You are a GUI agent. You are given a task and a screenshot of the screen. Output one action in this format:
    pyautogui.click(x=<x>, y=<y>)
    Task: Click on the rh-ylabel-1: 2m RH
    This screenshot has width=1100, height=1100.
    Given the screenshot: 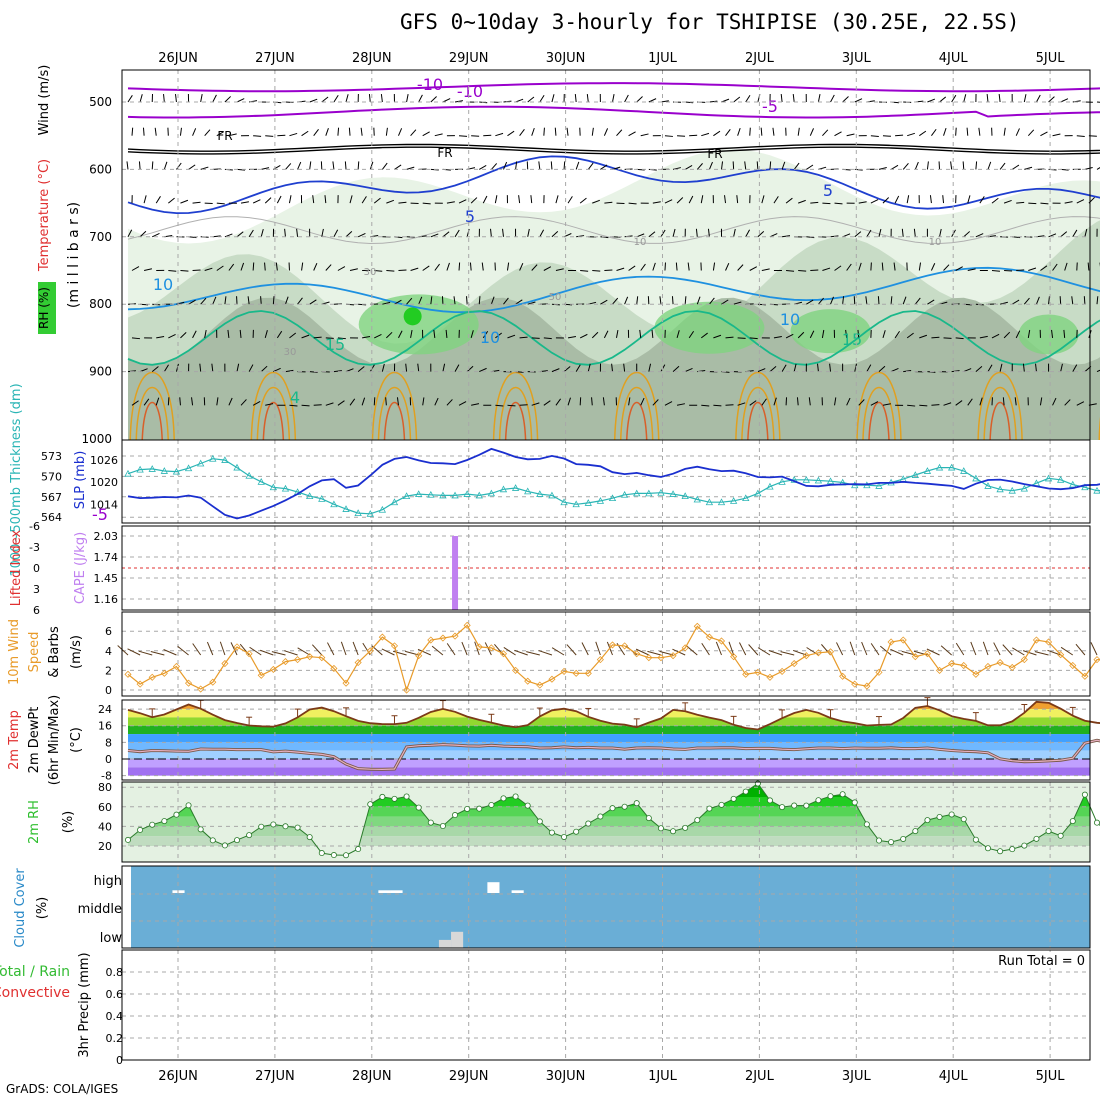 What is the action you would take?
    pyautogui.click(x=34, y=822)
    